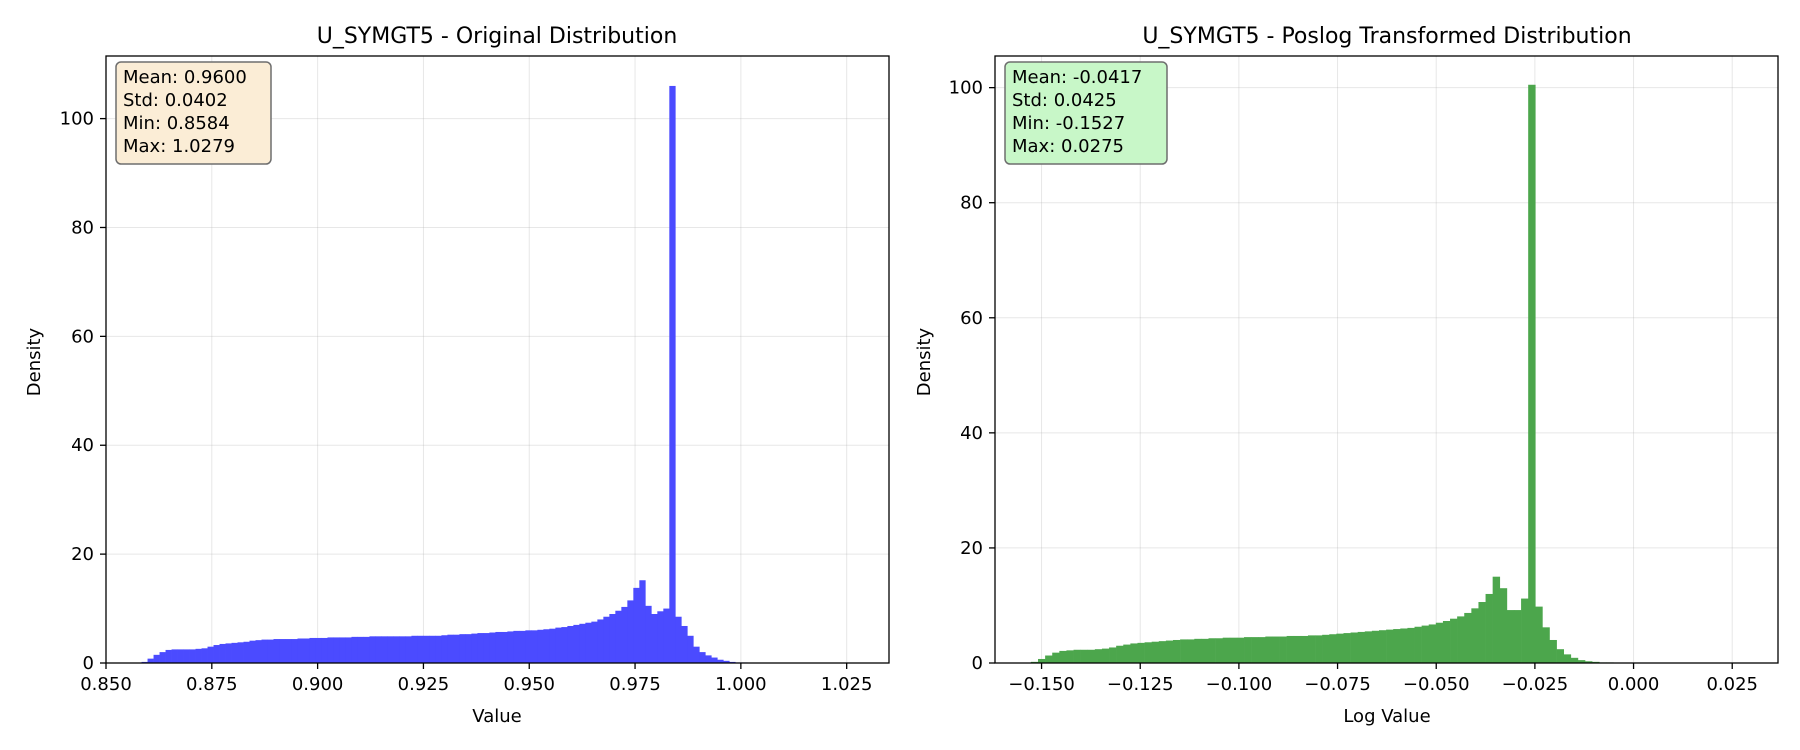  I want to click on x-tick-label: 0.850, so click(106, 684).